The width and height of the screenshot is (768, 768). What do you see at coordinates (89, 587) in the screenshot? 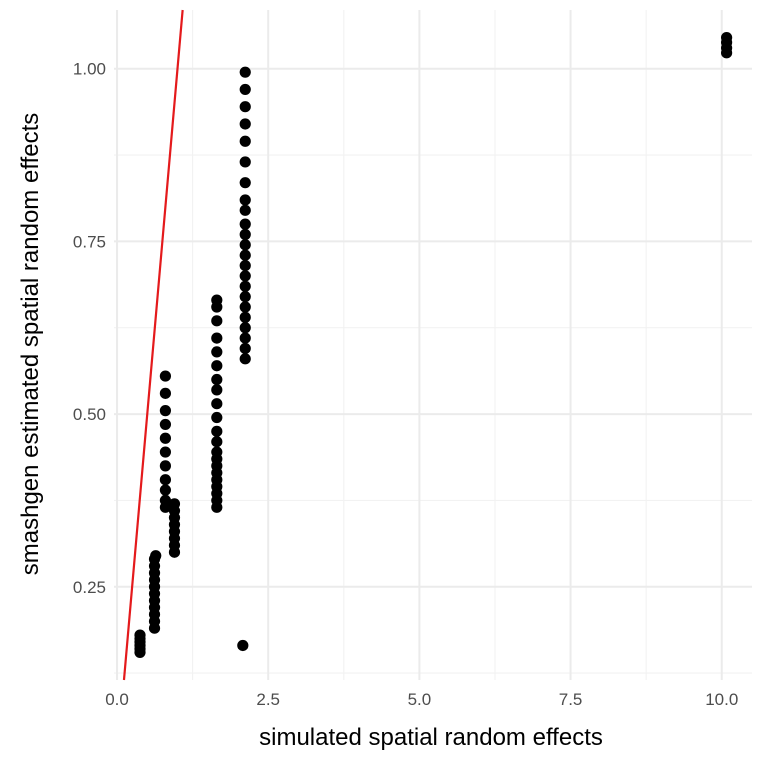
I see `y-tick-label: 0.25` at bounding box center [89, 587].